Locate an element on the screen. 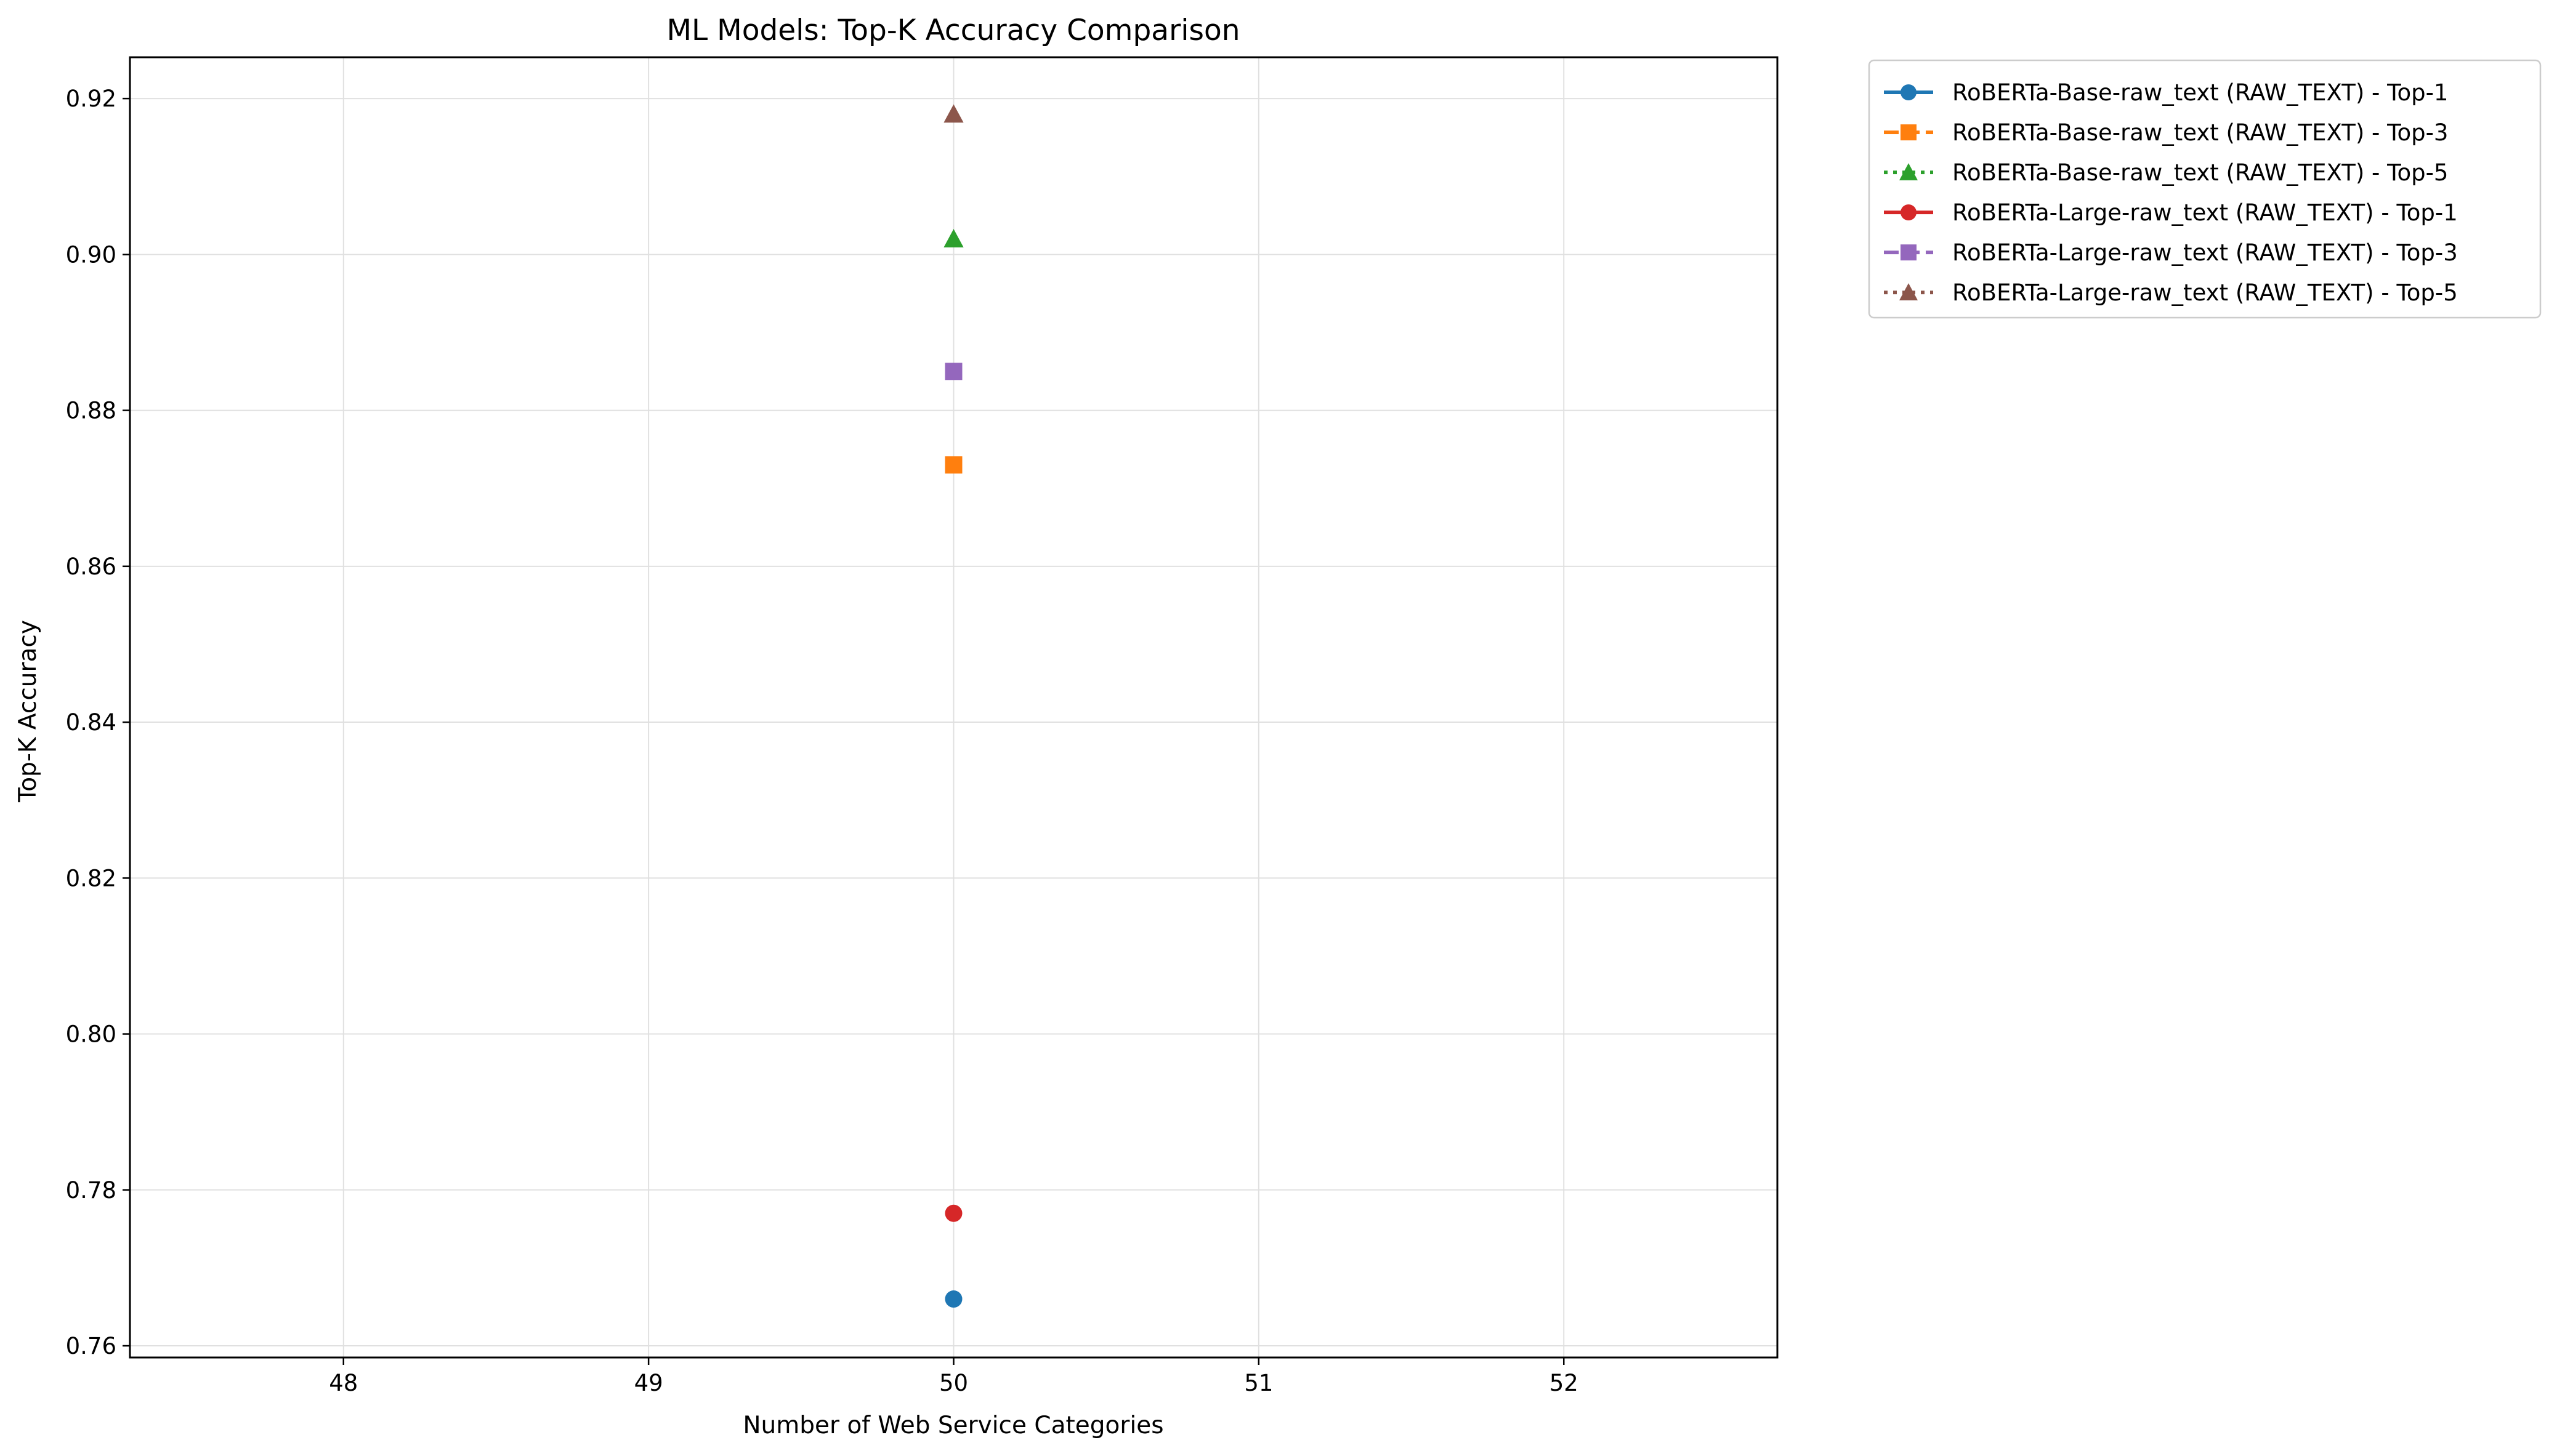  y-tick-label: 0.88 is located at coordinates (91, 411).